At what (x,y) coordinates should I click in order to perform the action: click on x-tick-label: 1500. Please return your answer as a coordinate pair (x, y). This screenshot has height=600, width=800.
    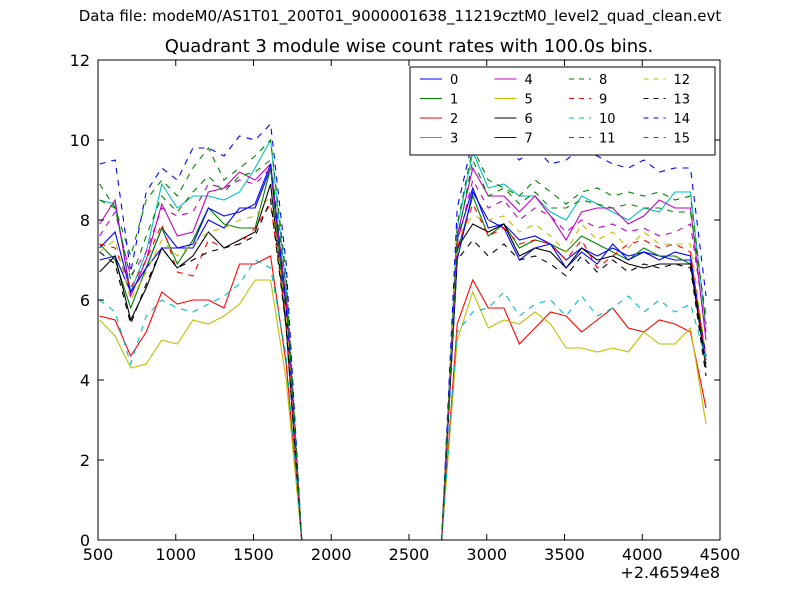
    Looking at the image, I should click on (253, 554).